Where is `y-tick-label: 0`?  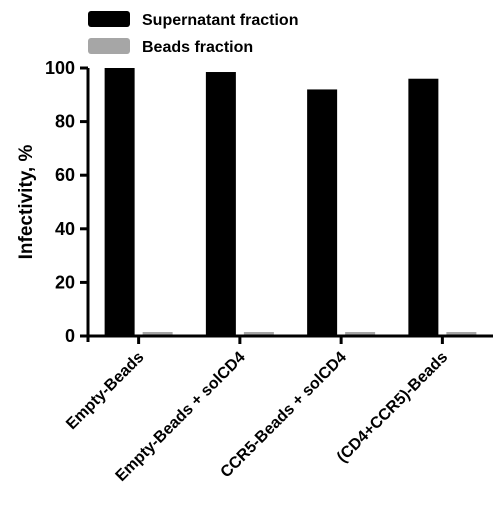 y-tick-label: 0 is located at coordinates (70, 336).